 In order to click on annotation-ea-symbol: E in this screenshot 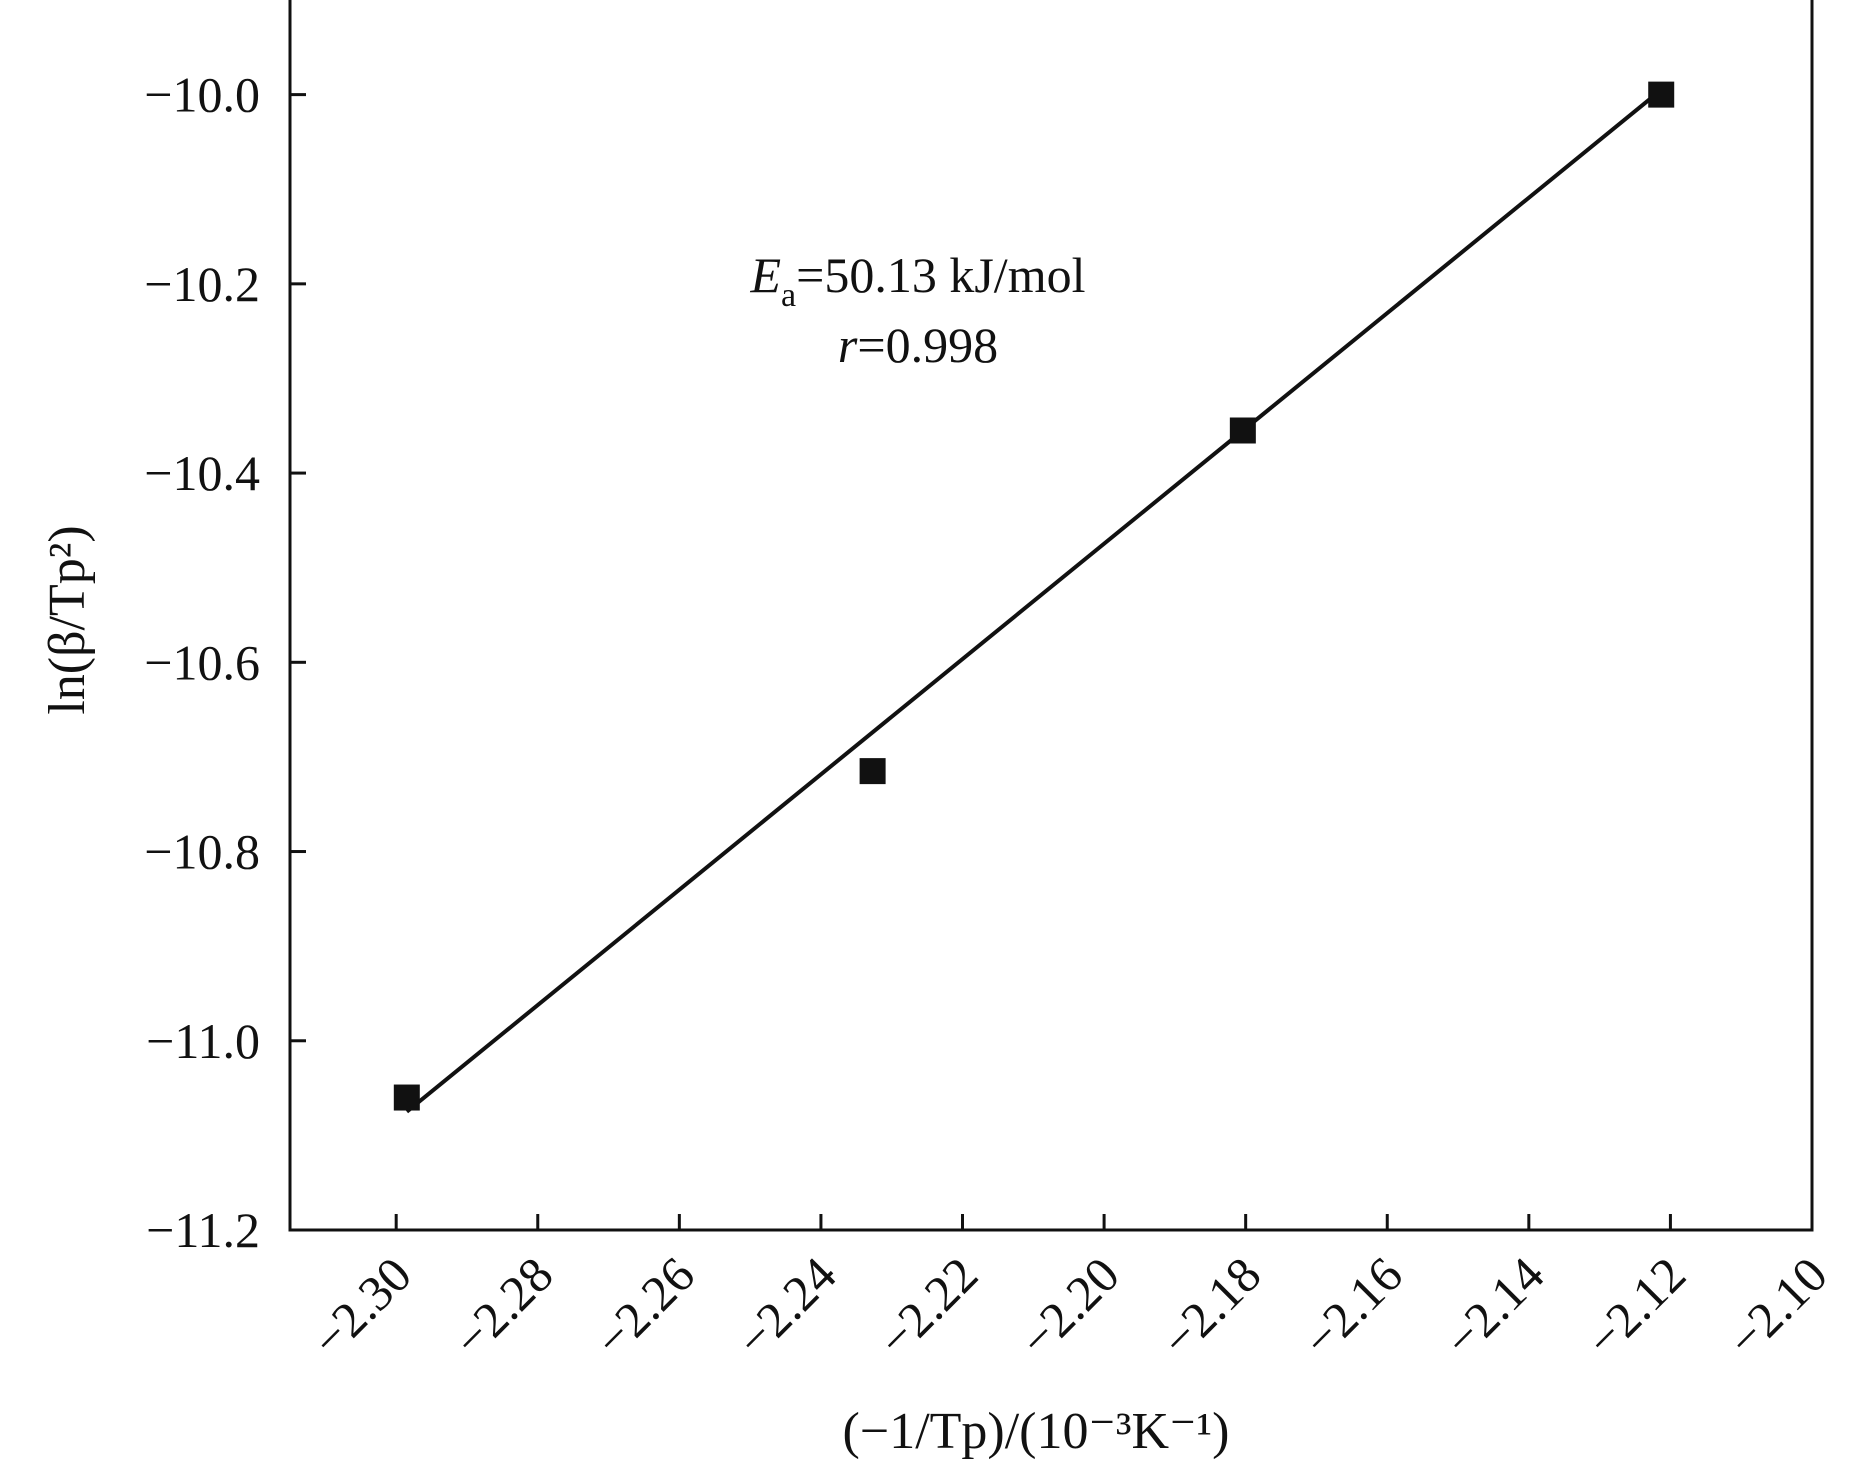, I will do `click(766, 275)`.